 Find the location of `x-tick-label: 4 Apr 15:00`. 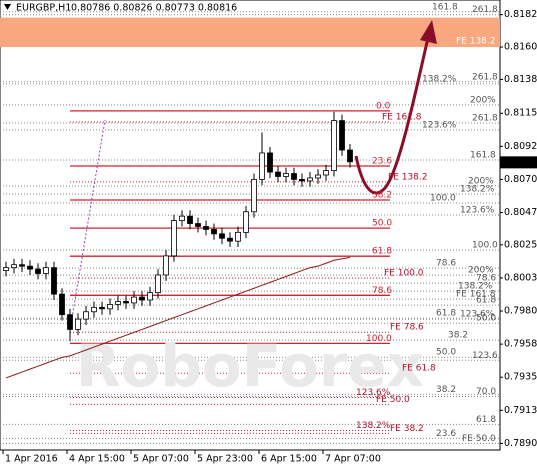

x-tick-label: 4 Apr 15:00 is located at coordinates (97, 459).